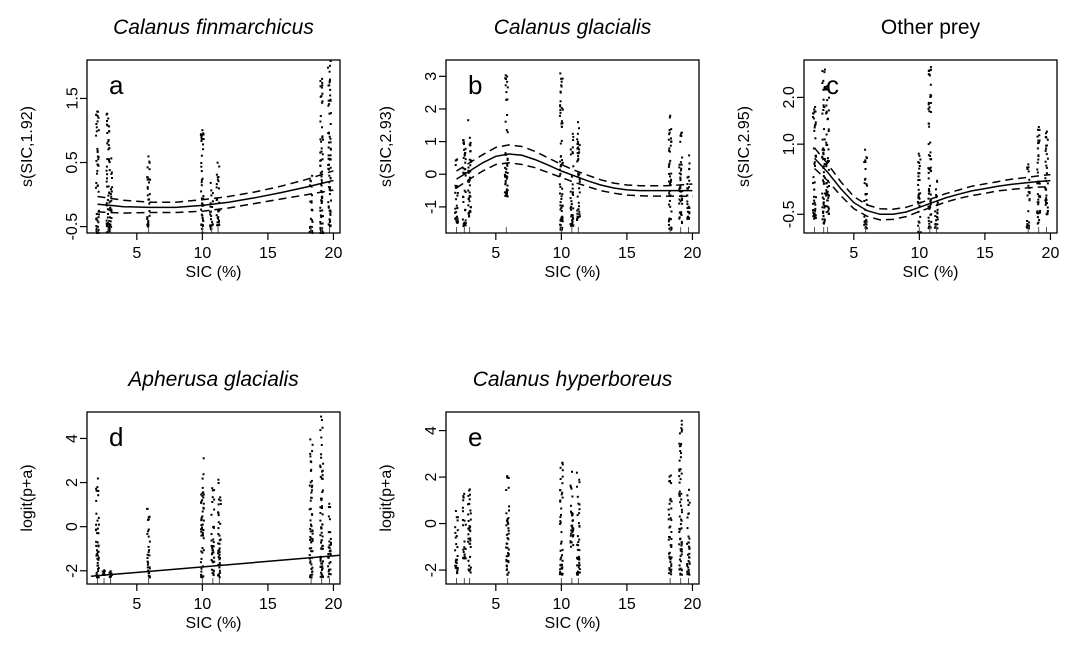 The image size is (1079, 661). What do you see at coordinates (1051, 253) in the screenshot?
I see `x-tick-label: 20` at bounding box center [1051, 253].